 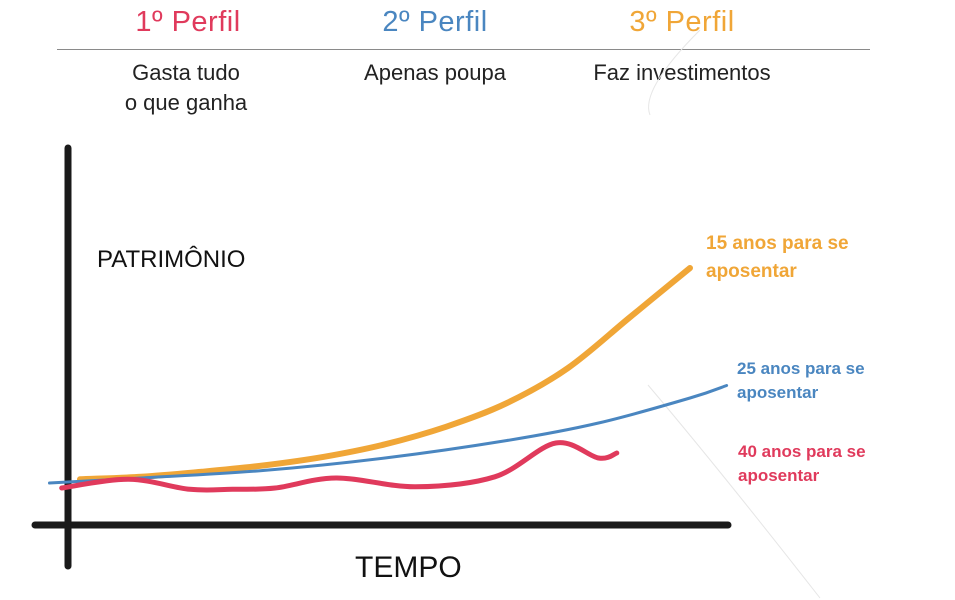 I want to click on decor-arc-top, so click(x=674, y=72).